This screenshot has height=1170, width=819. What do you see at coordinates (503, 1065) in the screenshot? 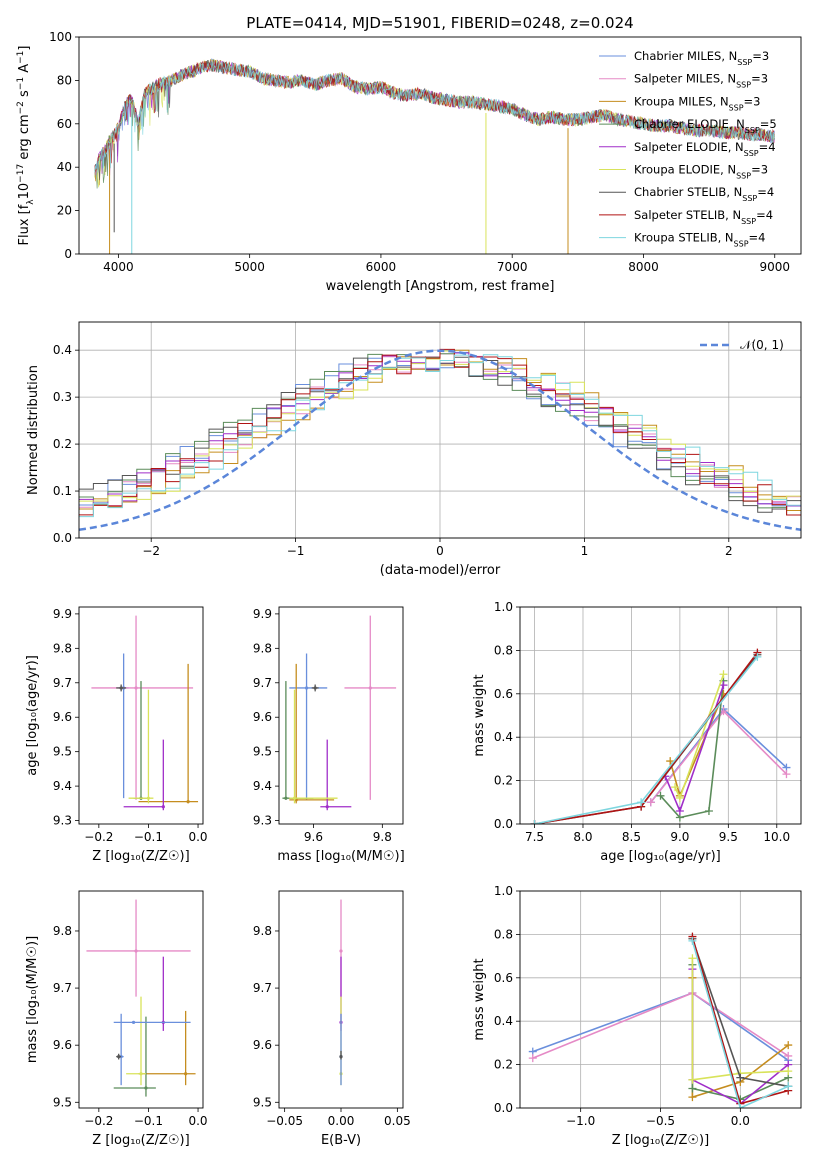
I see `y-tick-label: 0.2` at bounding box center [503, 1065].